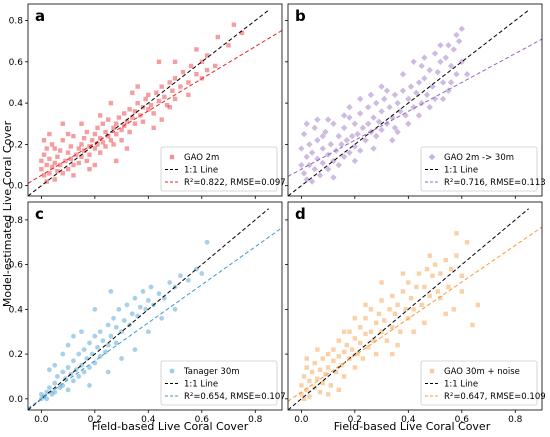 The width and height of the screenshot is (550, 437). Describe the element at coordinates (412, 426) in the screenshot. I see `x-axis-title-right: Field-based Live Coral Cover` at that location.